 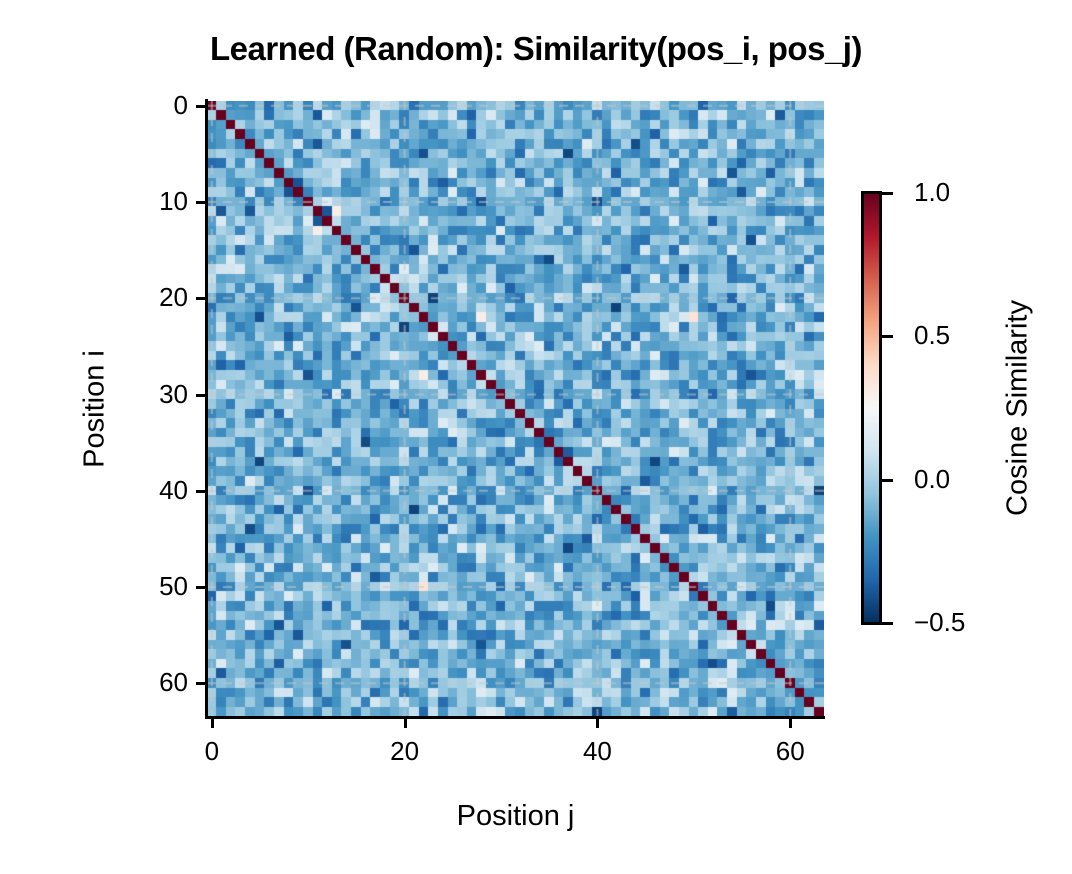 I want to click on colorbar-tick-label: −0.5, so click(x=940, y=622).